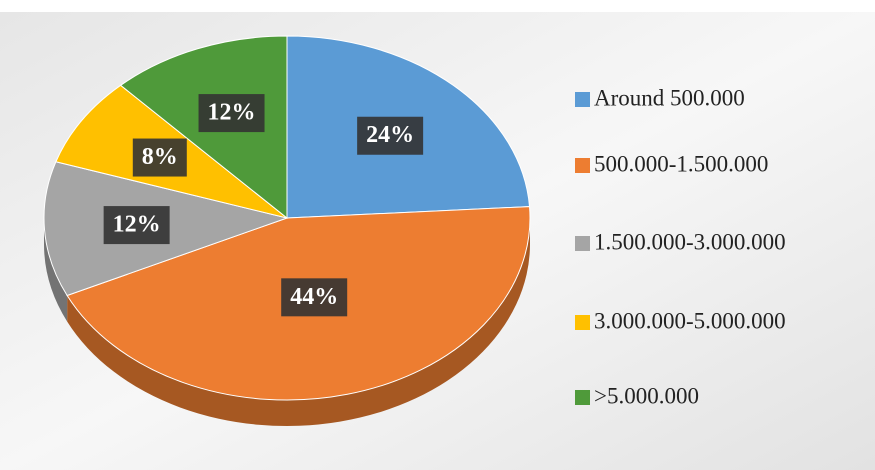  I want to click on data-label: 44%, so click(314, 297).